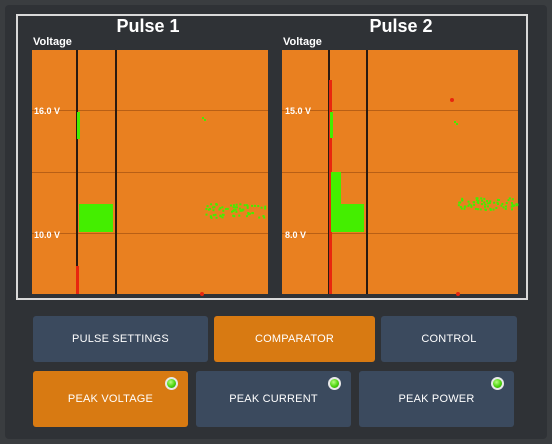  I want to click on pulse1-marker-dot, so click(202, 294).